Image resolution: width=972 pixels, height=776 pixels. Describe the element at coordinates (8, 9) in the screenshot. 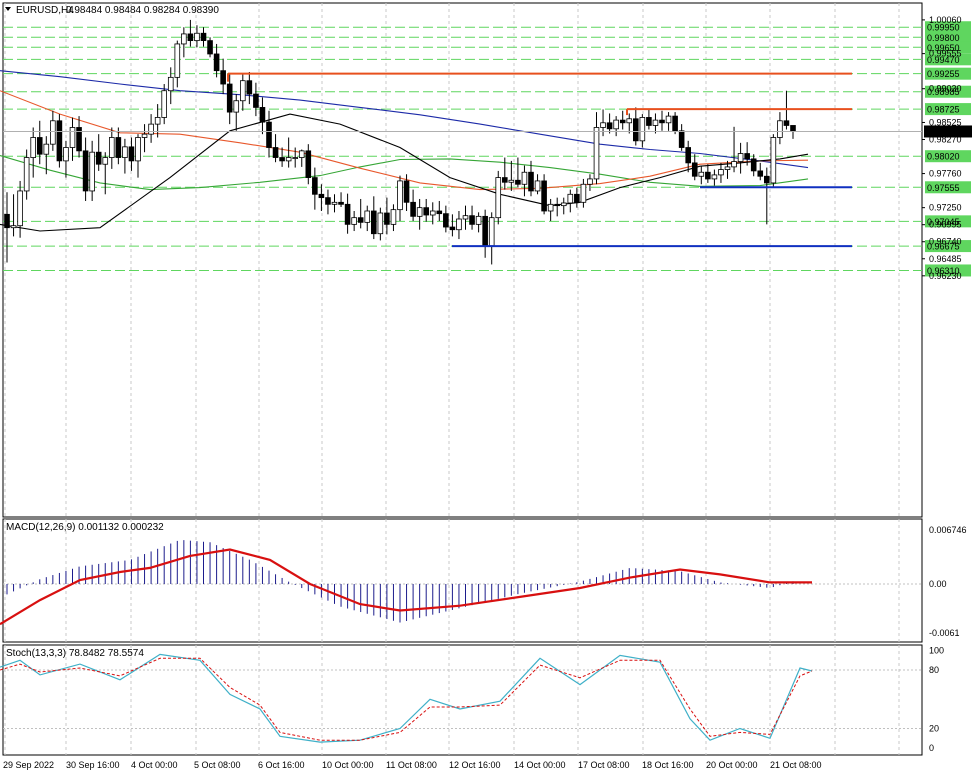

I see `dropdown-arrow-icon` at that location.